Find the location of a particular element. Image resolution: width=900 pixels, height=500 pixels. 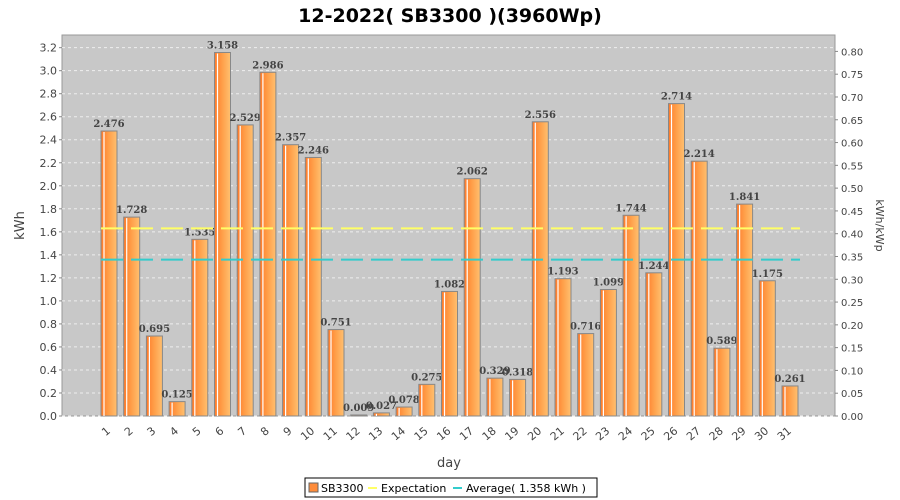

data-label: 1.175 is located at coordinates (767, 274).